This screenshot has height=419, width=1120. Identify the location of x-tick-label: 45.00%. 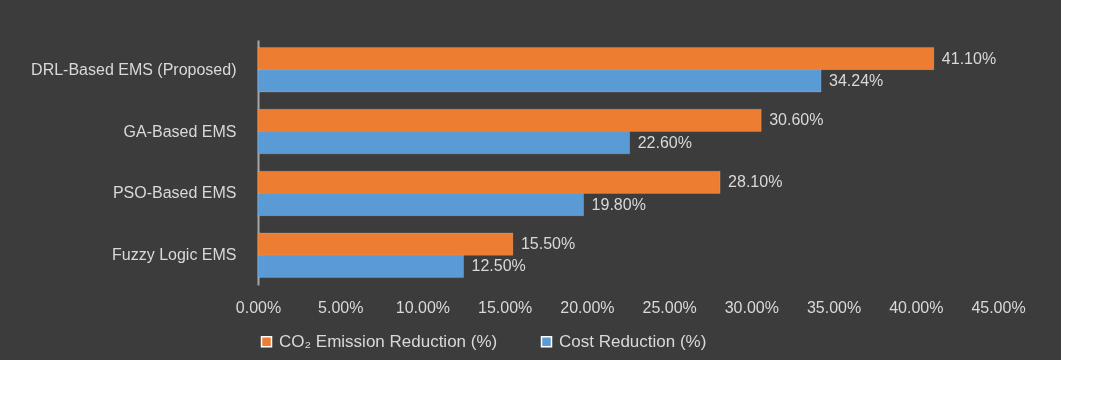
(998, 307).